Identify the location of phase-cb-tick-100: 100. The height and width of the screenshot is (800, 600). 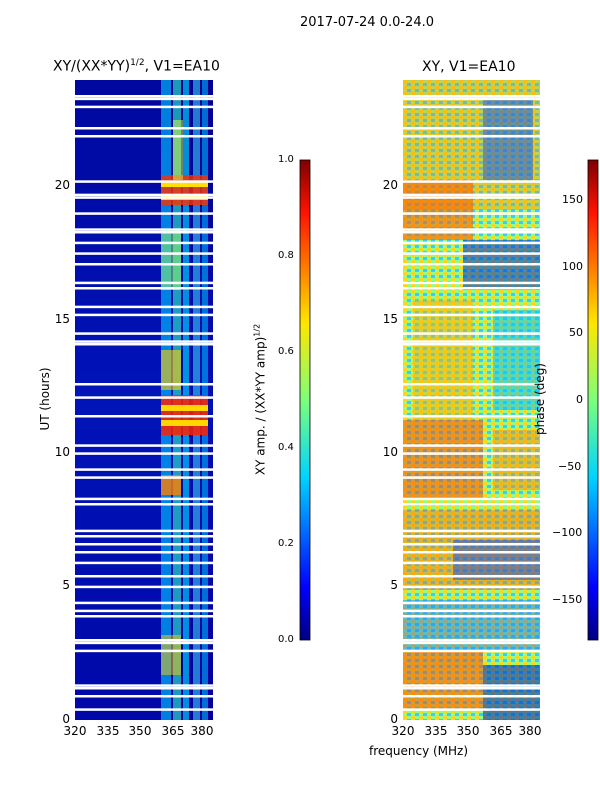
(572, 266).